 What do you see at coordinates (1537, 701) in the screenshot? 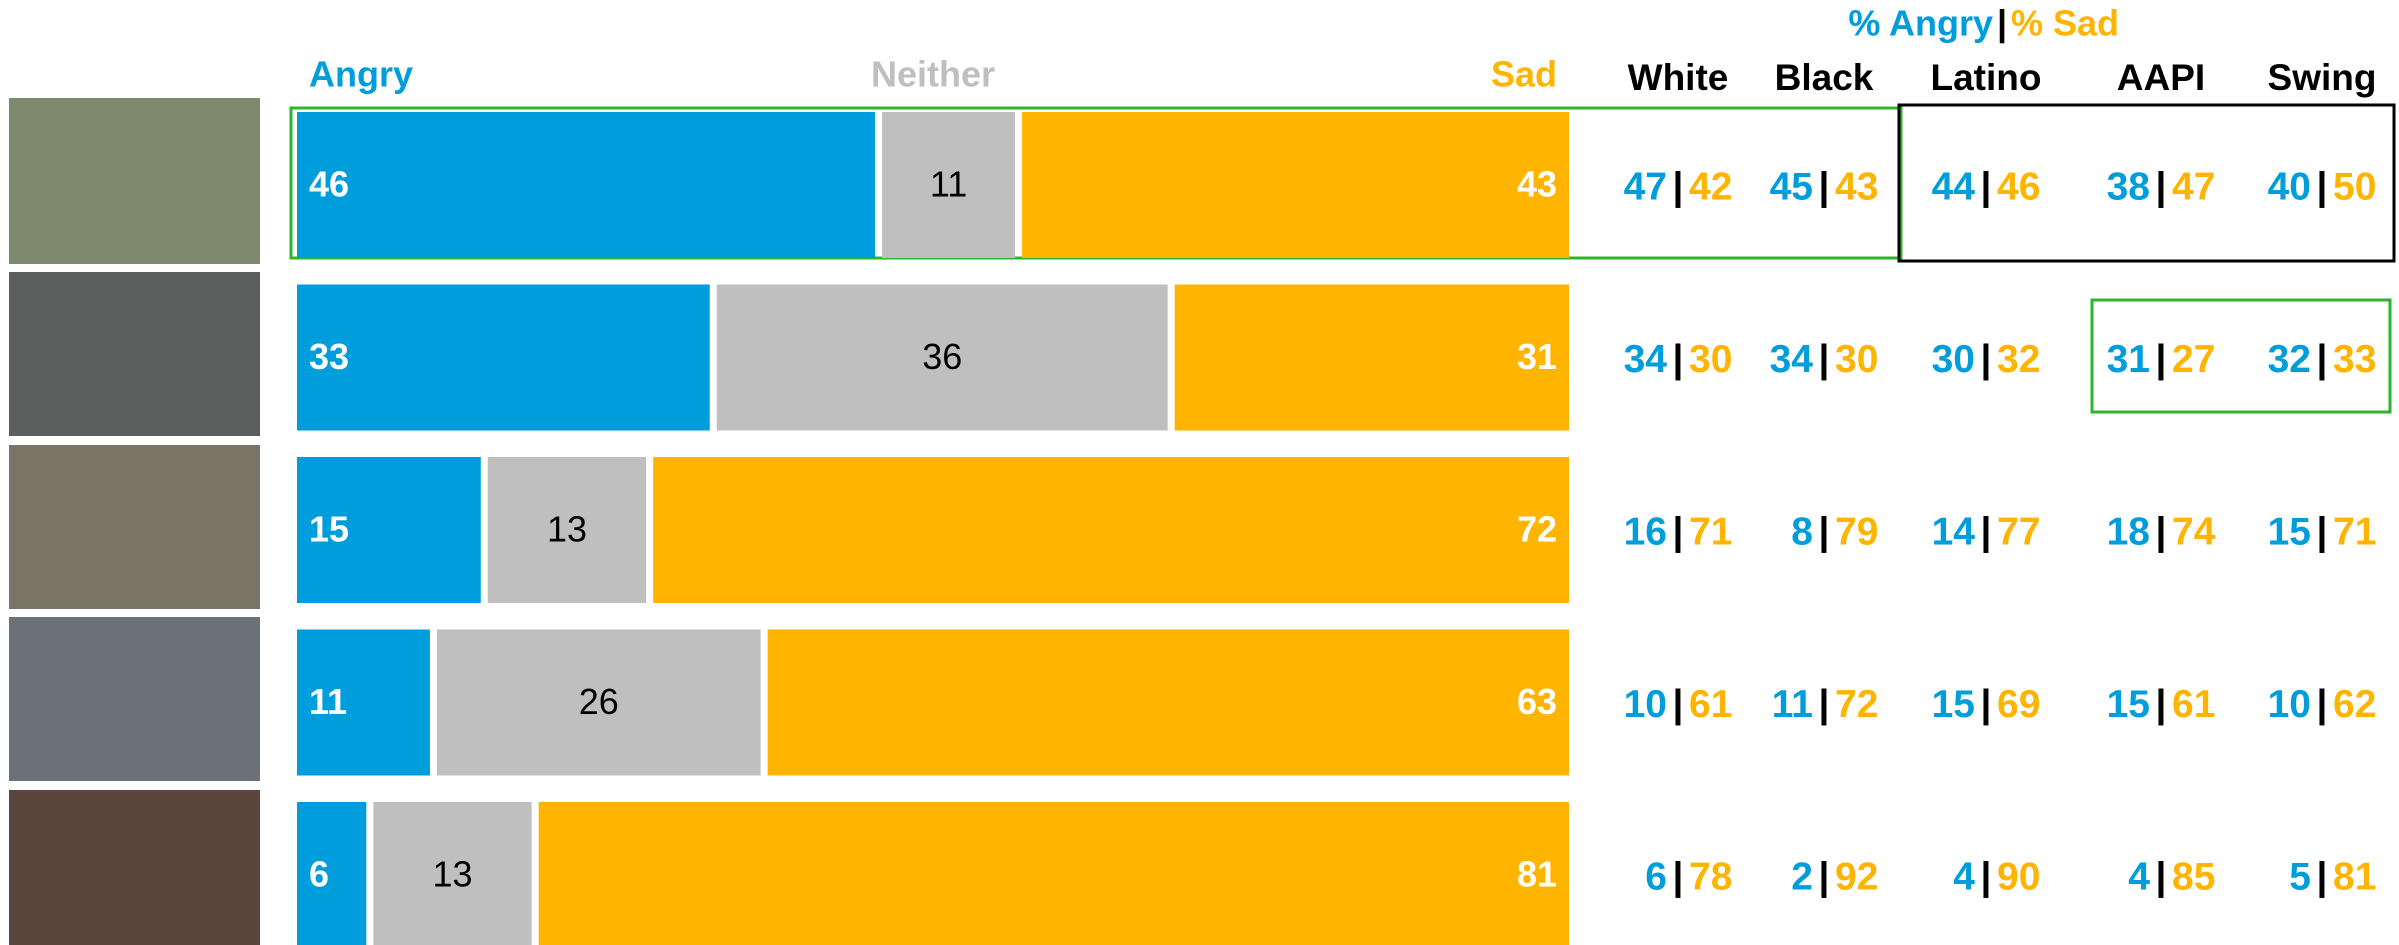
I see `data-label: 63` at bounding box center [1537, 701].